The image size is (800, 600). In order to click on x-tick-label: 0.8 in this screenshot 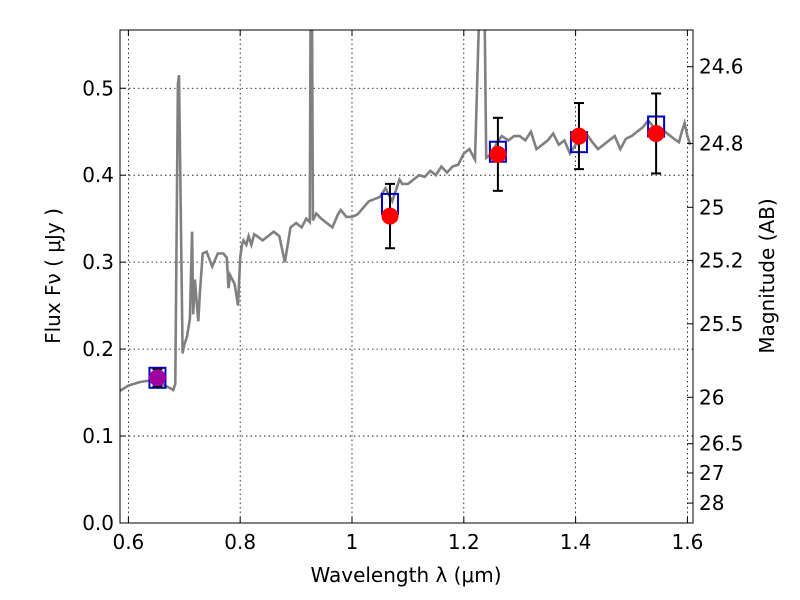, I will do `click(240, 542)`.